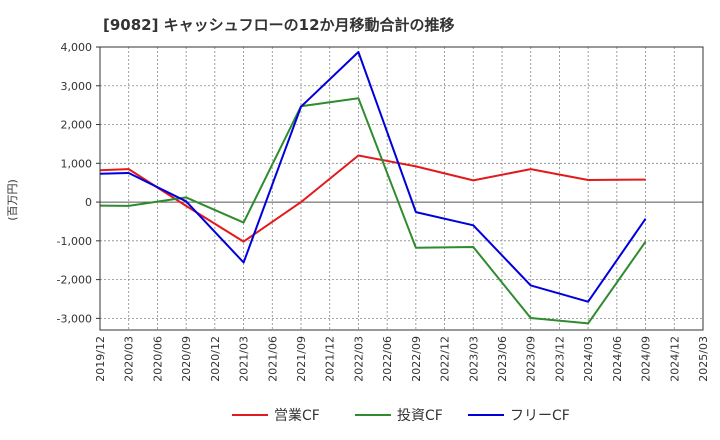  I want to click on x-tick-label: 2022/09, so click(416, 359).